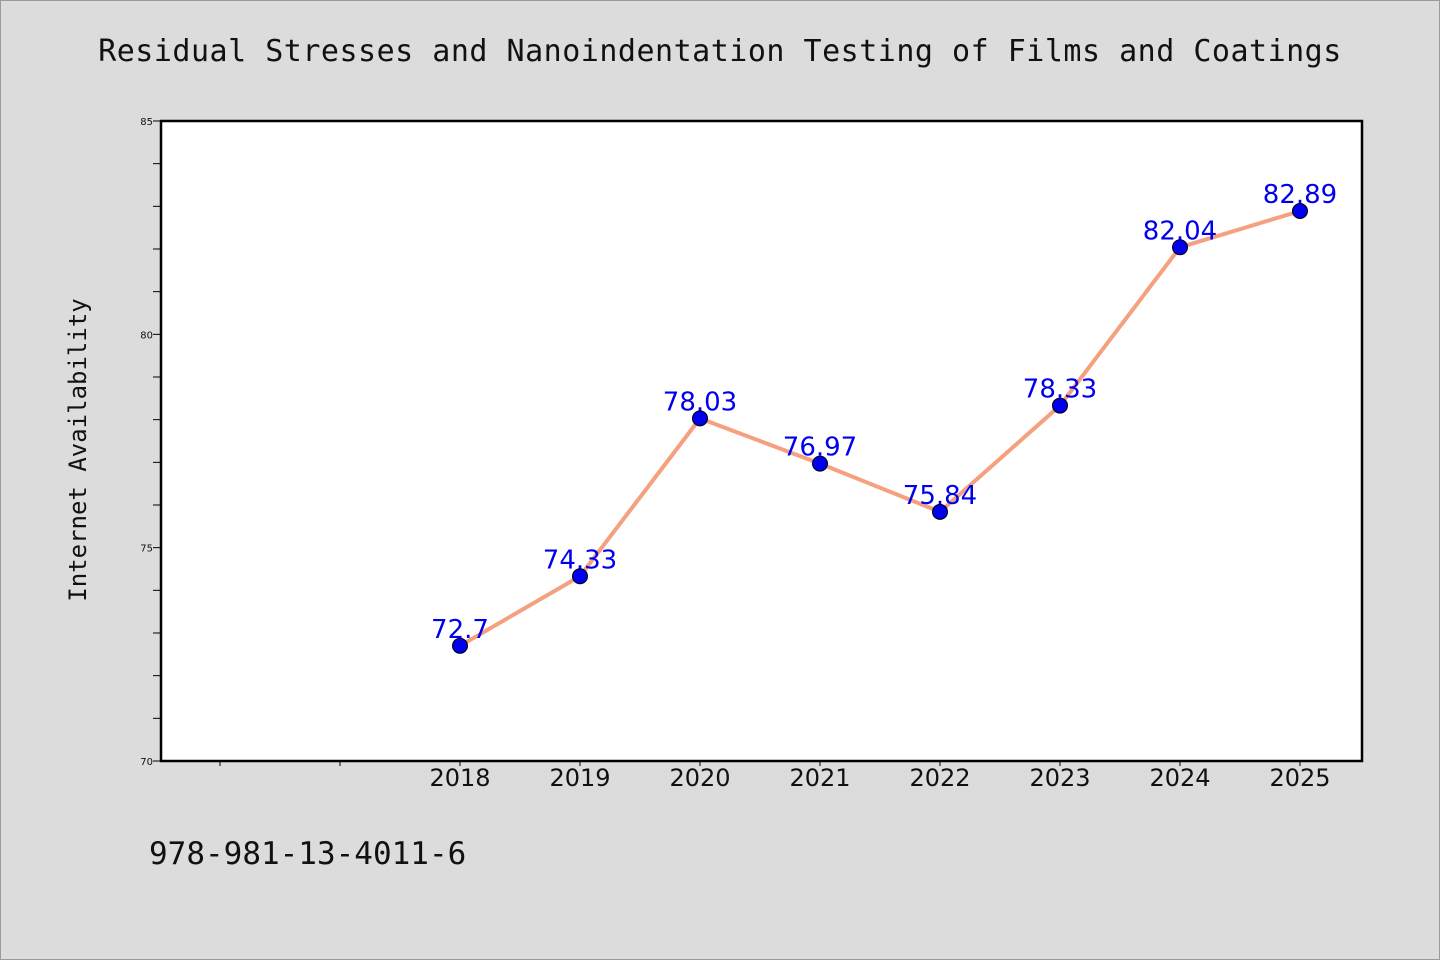 The image size is (1440, 960). I want to click on y-tick-label: 75, so click(146, 549).